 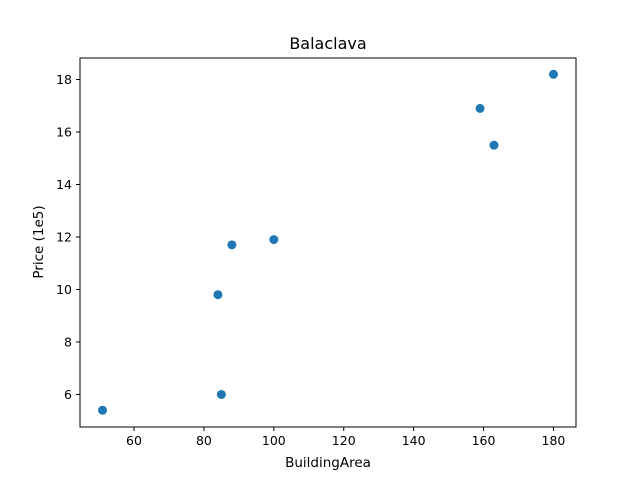 What do you see at coordinates (64, 236) in the screenshot?
I see `y-tick-label: 12` at bounding box center [64, 236].